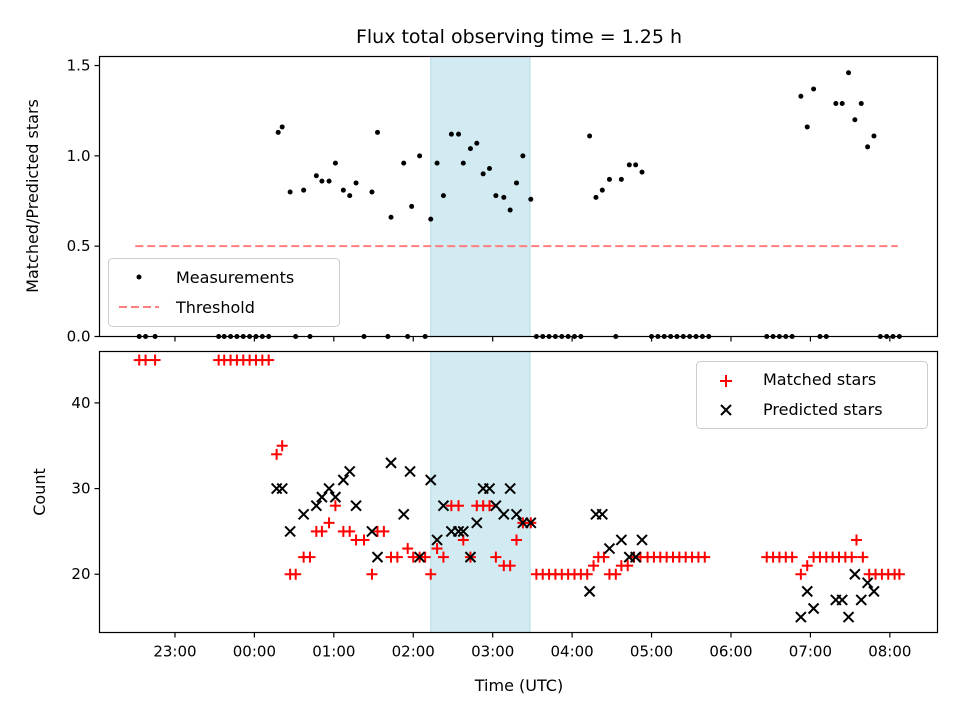 The width and height of the screenshot is (960, 724). Describe the element at coordinates (571, 652) in the screenshot. I see `x-tick-label: 04:00` at that location.